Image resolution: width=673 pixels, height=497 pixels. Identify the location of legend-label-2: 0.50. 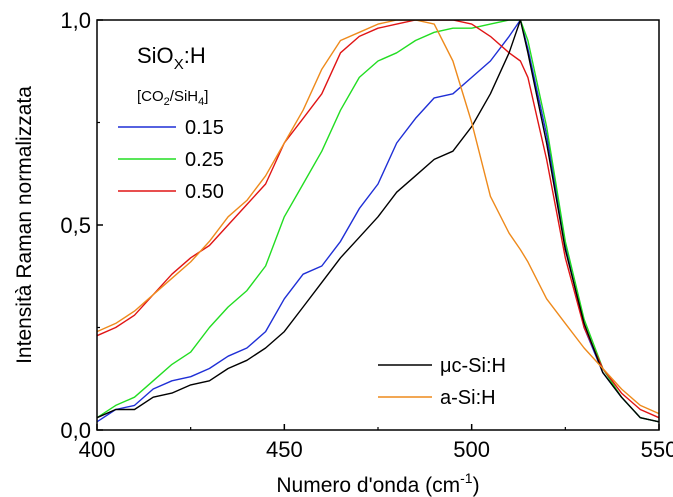
(204, 192).